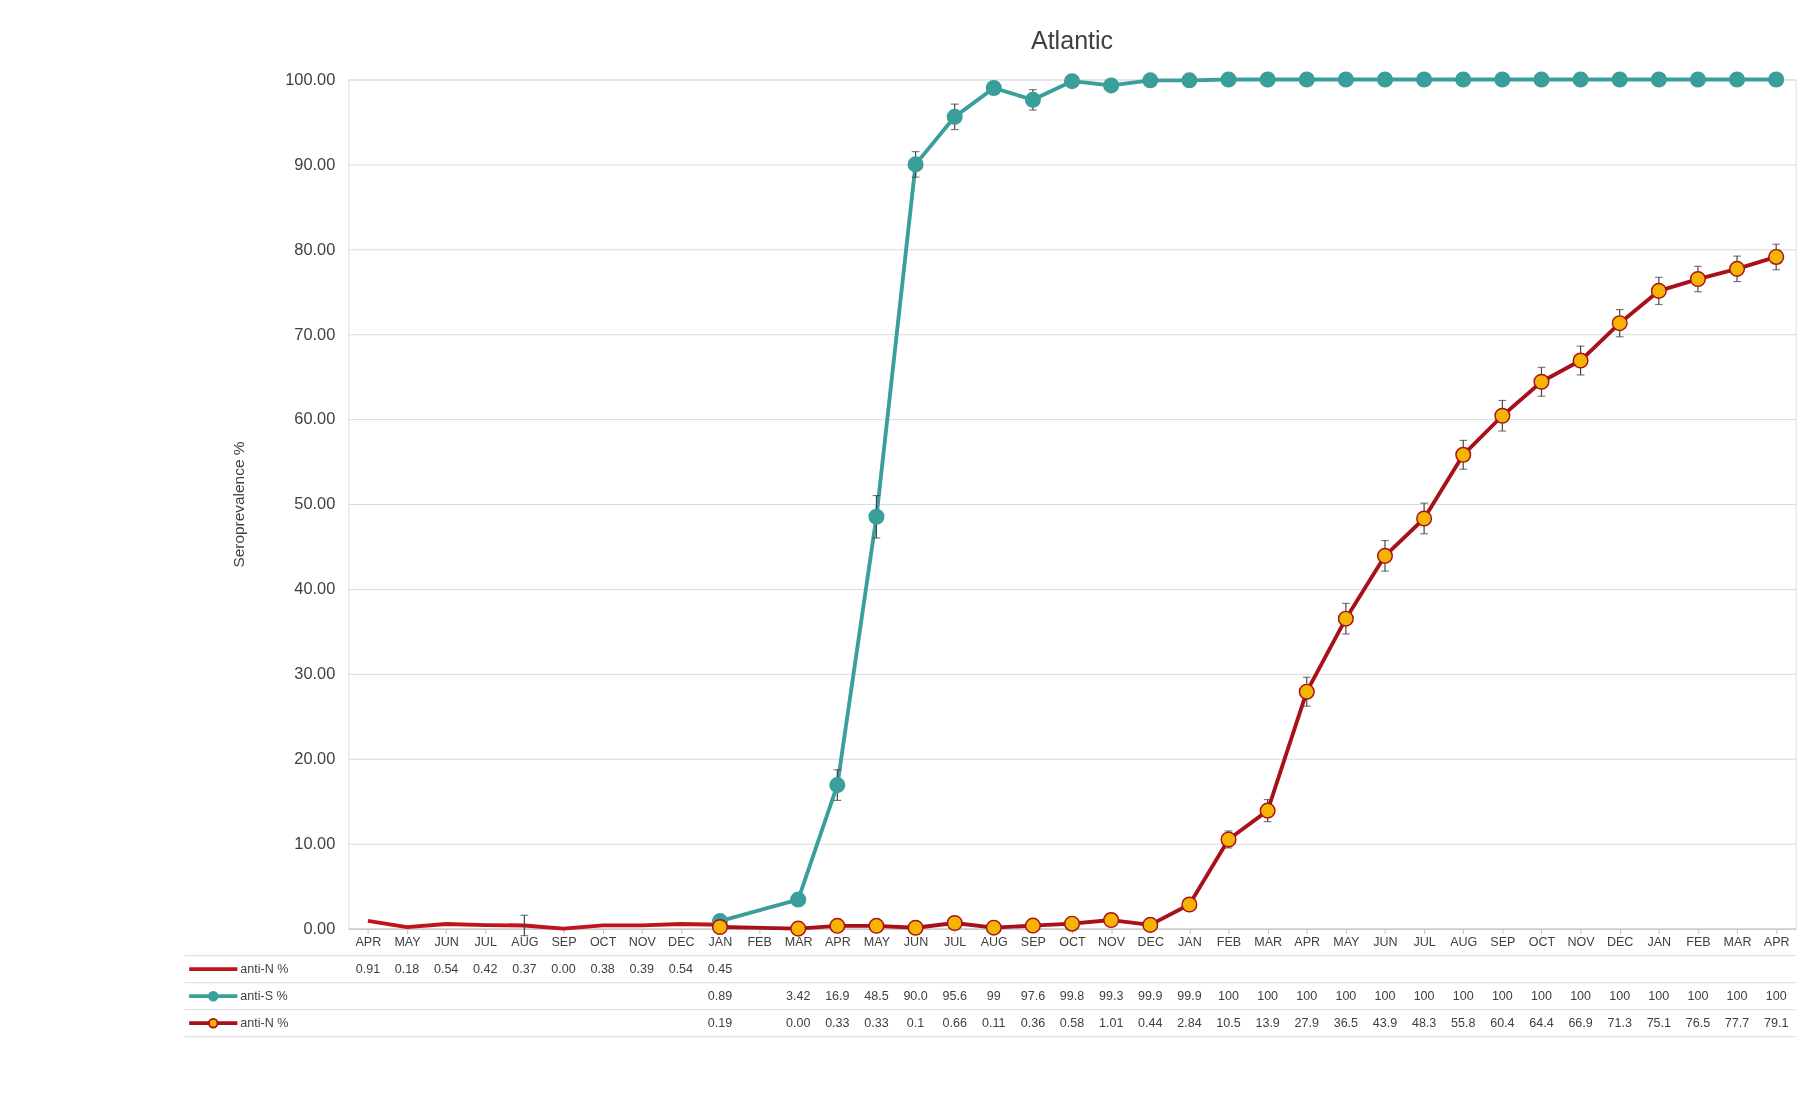 The width and height of the screenshot is (1816, 1118). What do you see at coordinates (1072, 40) in the screenshot?
I see `chart-title: Atlantic` at bounding box center [1072, 40].